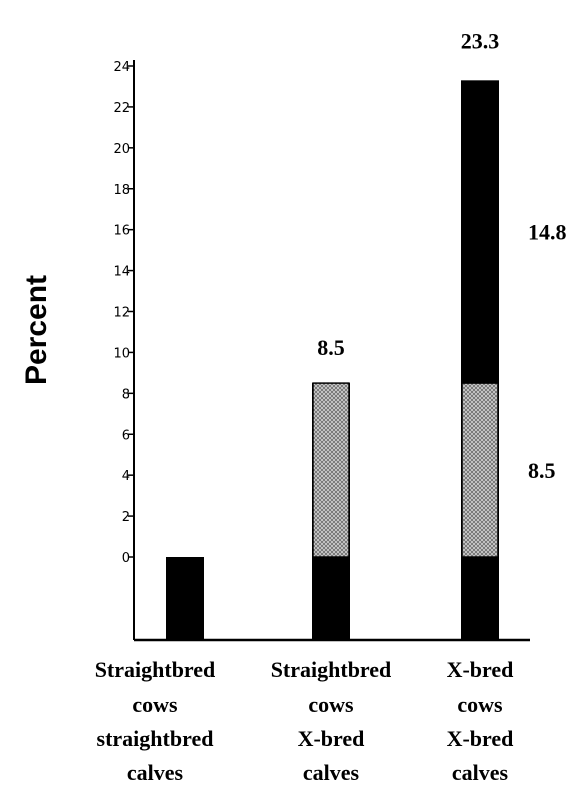  I want to click on y-tick-label: 20, so click(121, 149).